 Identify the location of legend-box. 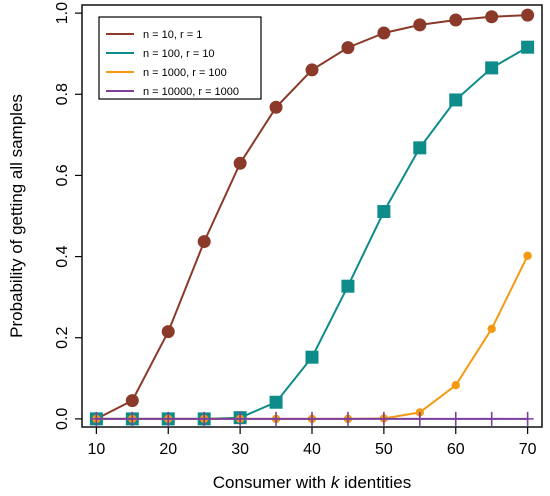
(180, 58).